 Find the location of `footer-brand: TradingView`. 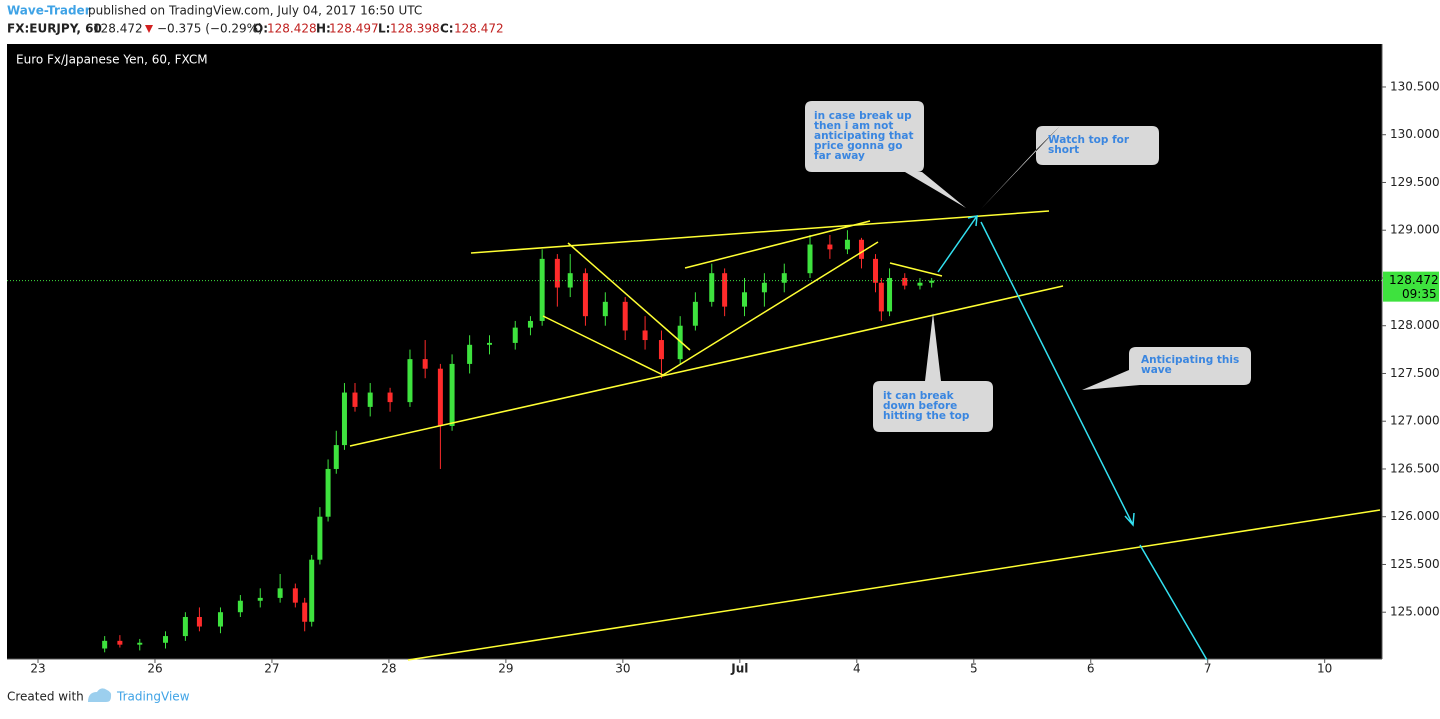

footer-brand: TradingView is located at coordinates (153, 697).